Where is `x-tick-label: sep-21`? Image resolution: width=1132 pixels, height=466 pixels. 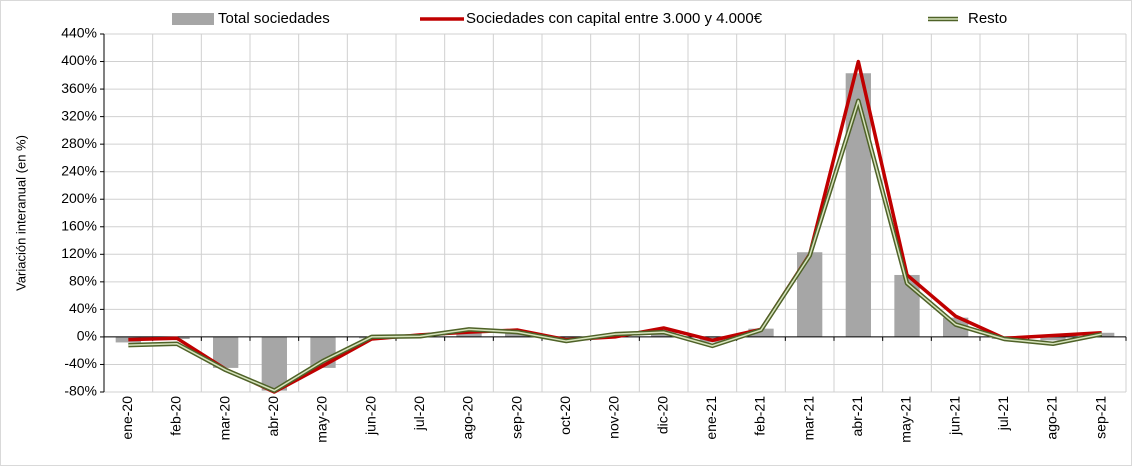 x-tick-label: sep-21 is located at coordinates (1100, 417).